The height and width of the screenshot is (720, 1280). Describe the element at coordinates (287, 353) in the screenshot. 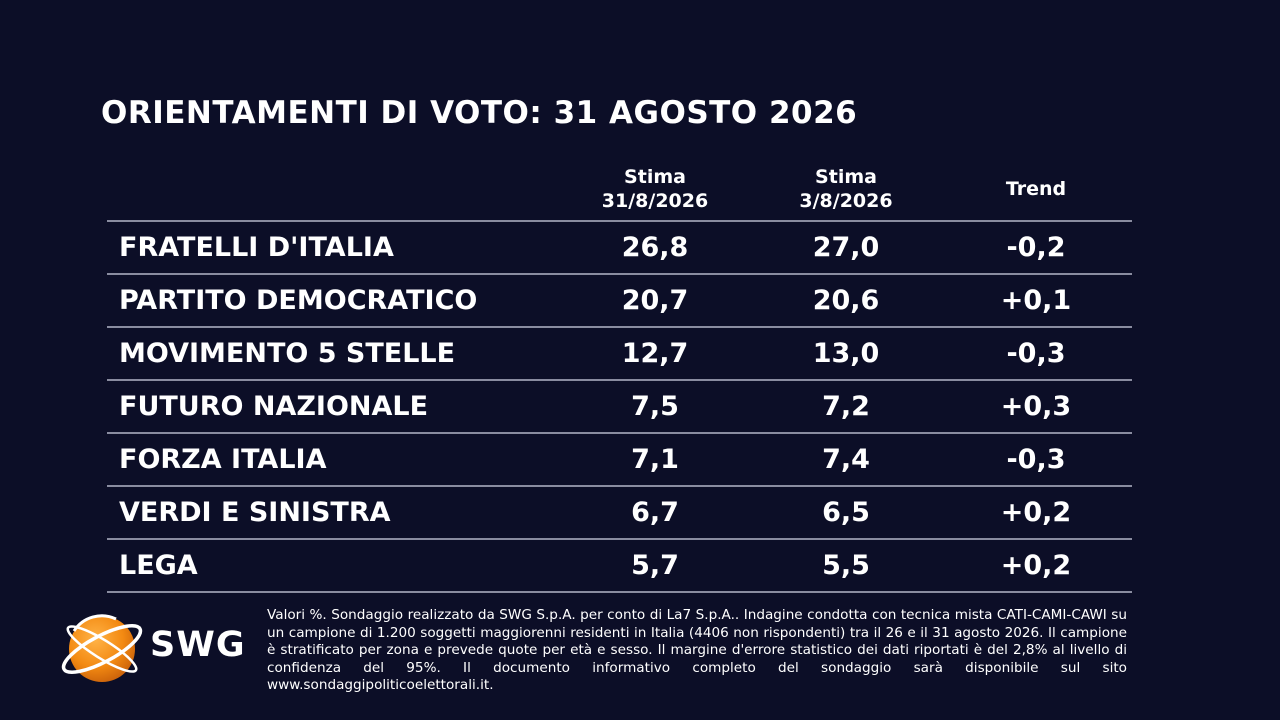

I see `party-name: MOVIMENTO 5 STELLE` at that location.